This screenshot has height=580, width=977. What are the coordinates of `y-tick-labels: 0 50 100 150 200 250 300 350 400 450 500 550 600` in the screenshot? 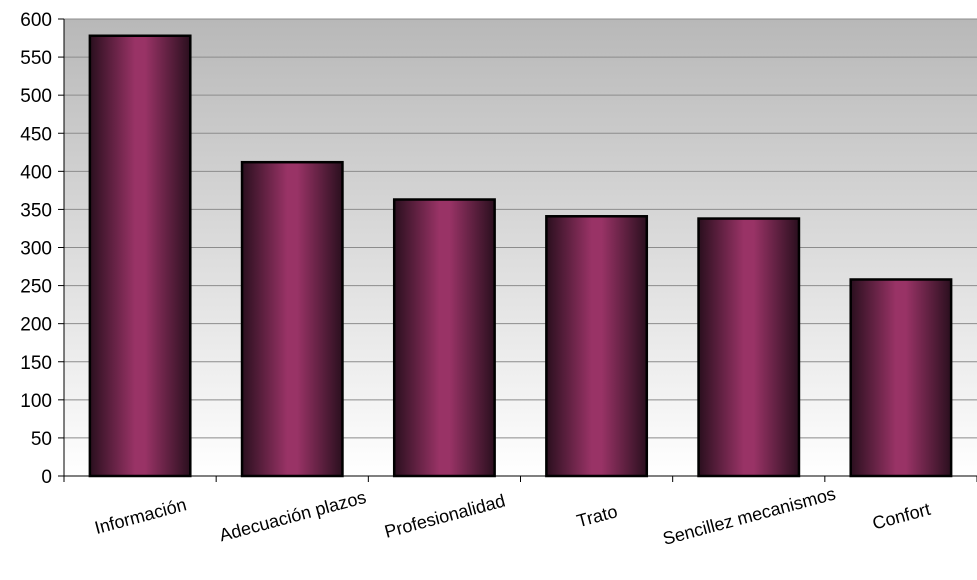 It's located at (36, 249).